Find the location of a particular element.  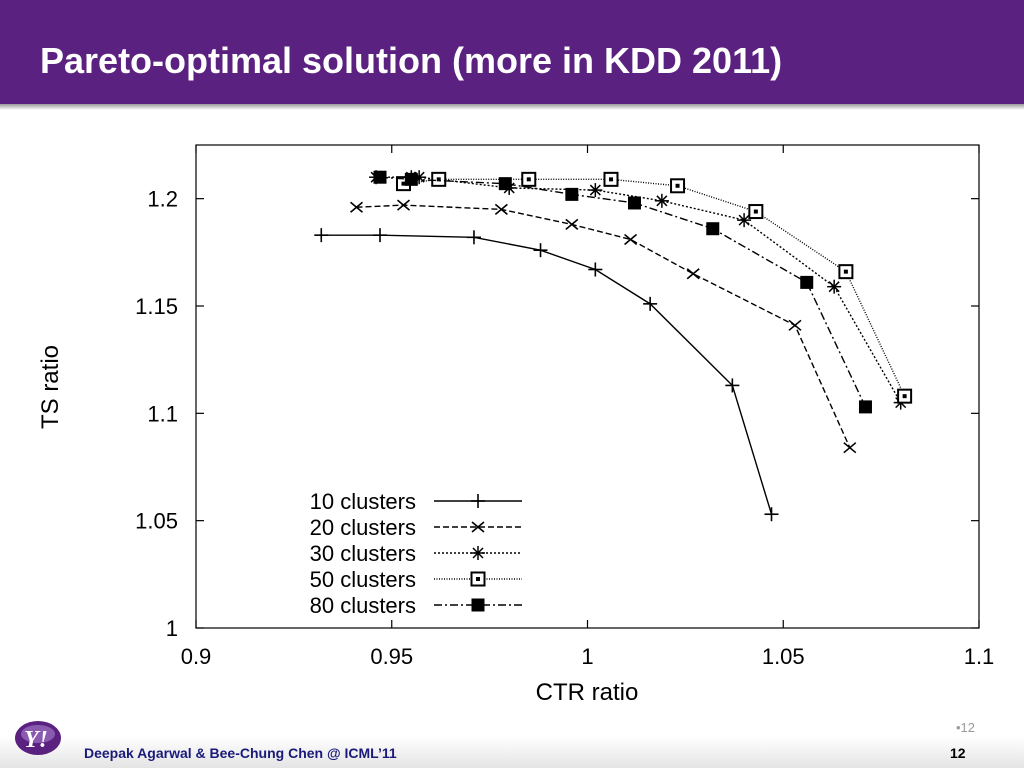

legend-label: 80 clusters is located at coordinates (363, 605).